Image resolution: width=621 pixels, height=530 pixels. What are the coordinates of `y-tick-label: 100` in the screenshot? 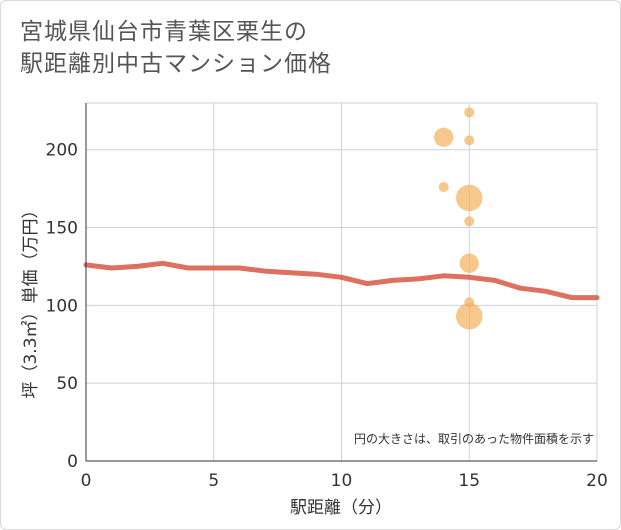 It's located at (62, 306).